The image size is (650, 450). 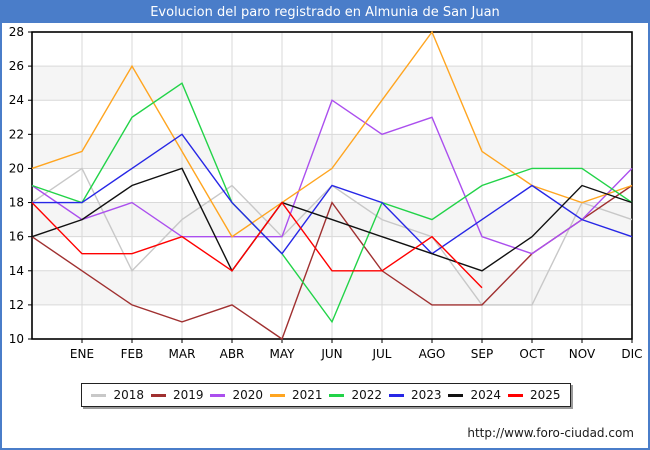 I want to click on legend-swatch-2024, so click(x=456, y=395).